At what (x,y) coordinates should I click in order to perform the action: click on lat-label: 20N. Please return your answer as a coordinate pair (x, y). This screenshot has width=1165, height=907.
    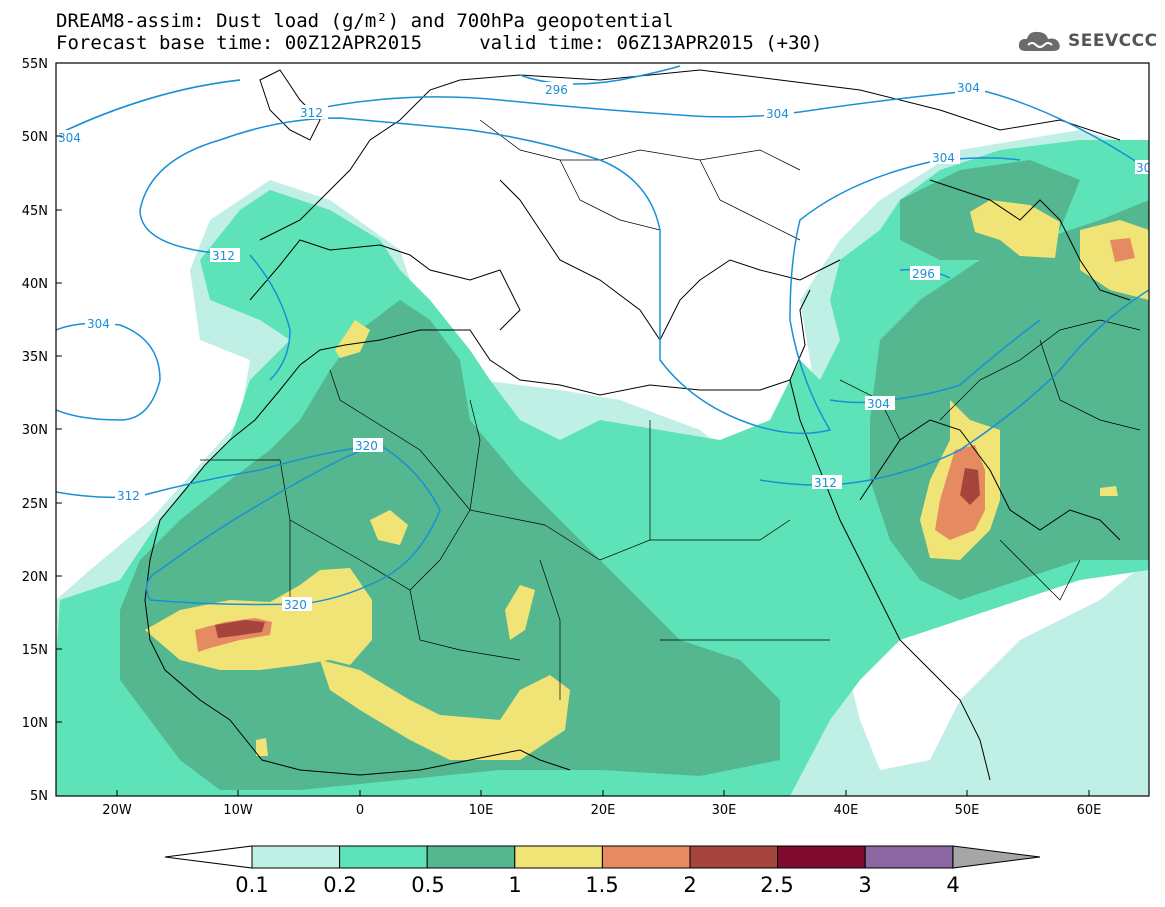
    Looking at the image, I should click on (35, 577).